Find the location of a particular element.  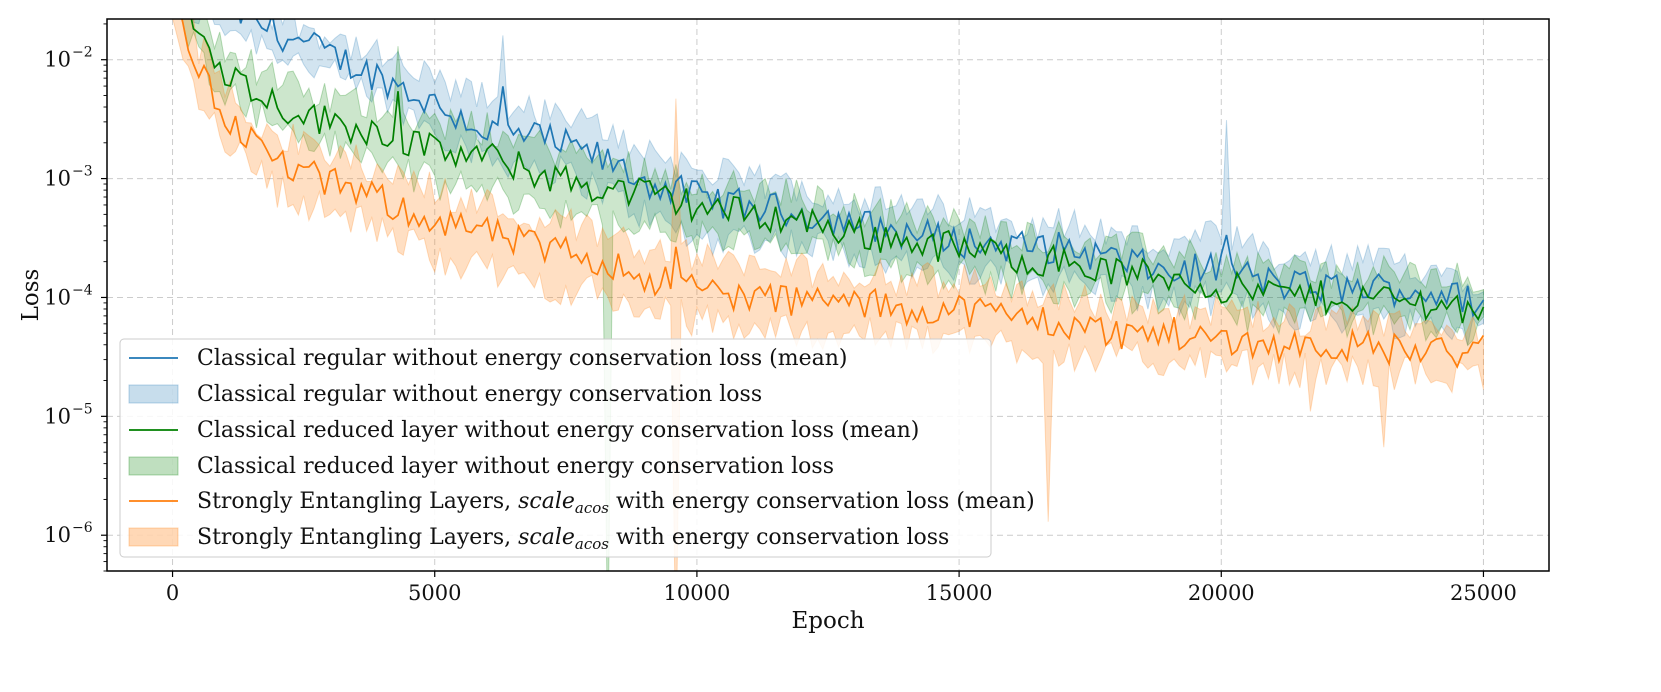

legend-swatch-reduced-band is located at coordinates (153, 466).